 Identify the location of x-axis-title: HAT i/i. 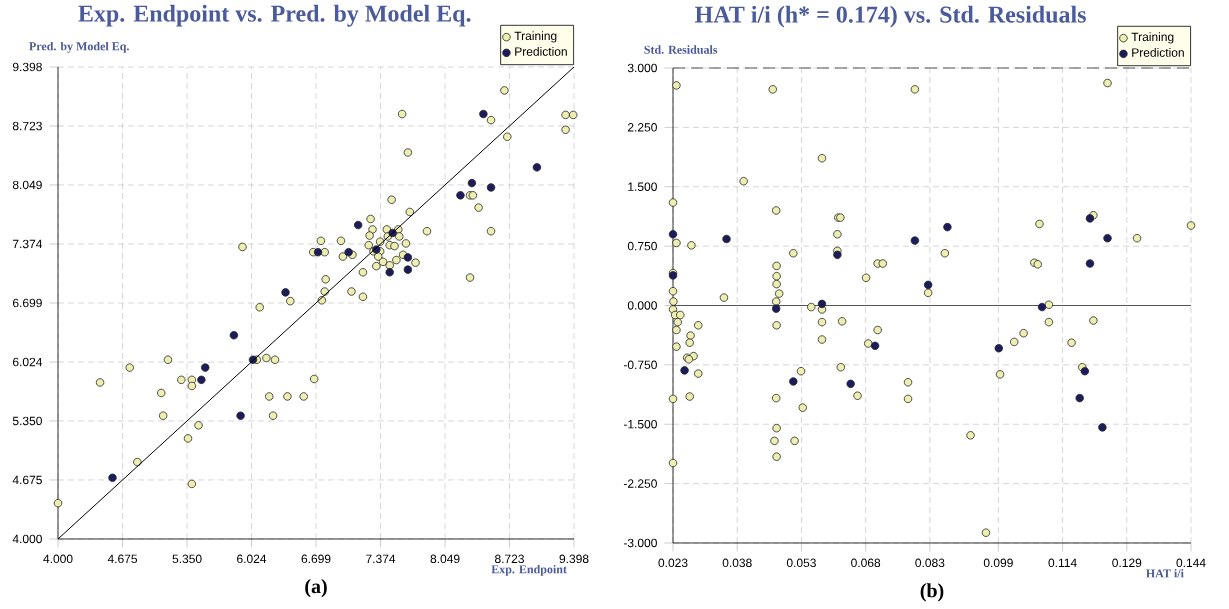
(1165, 573).